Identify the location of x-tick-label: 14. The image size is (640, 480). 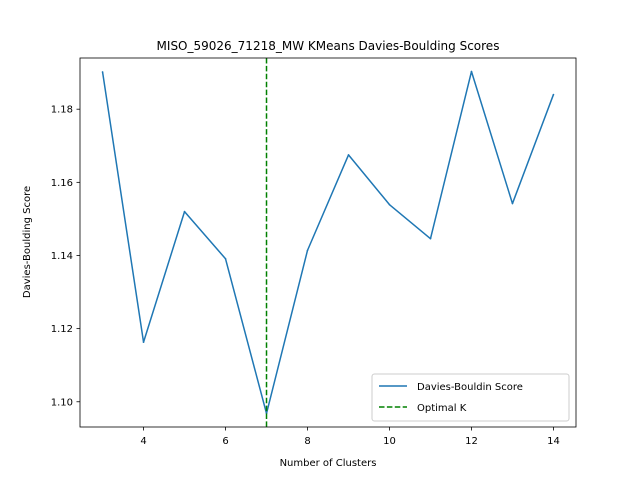
(553, 441).